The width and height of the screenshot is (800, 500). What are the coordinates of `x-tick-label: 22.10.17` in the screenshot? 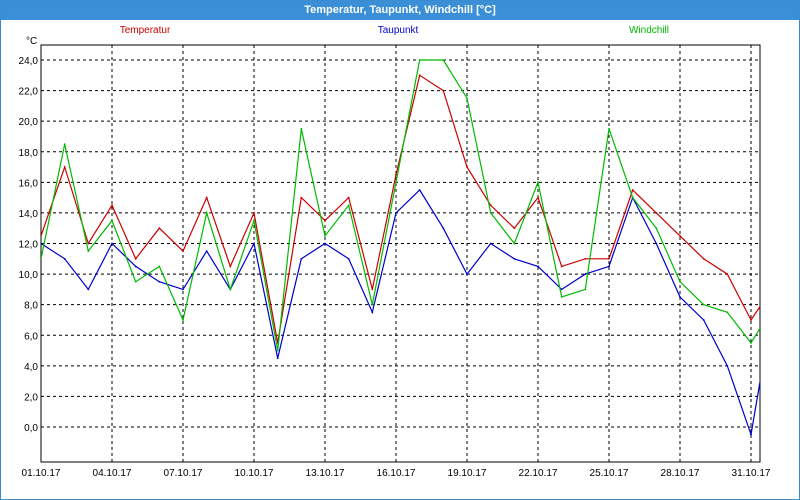 It's located at (538, 473).